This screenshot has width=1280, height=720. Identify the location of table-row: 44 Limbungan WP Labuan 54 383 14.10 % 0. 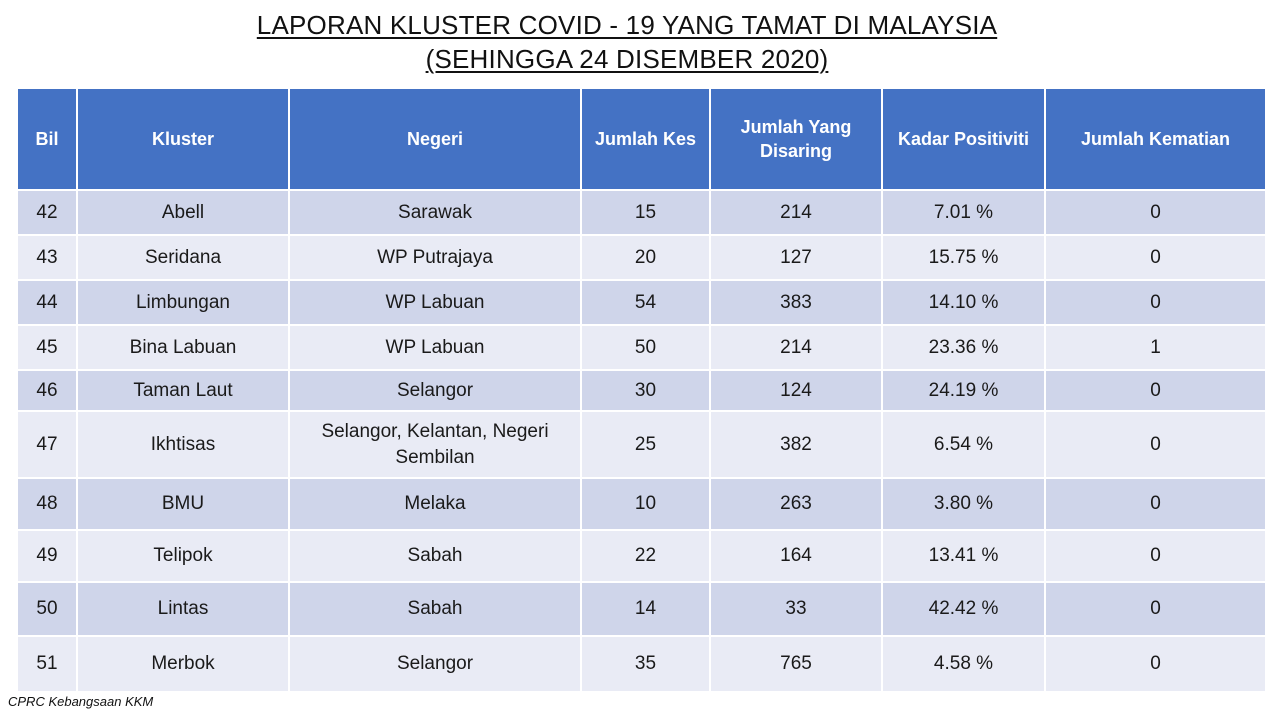
(641, 302).